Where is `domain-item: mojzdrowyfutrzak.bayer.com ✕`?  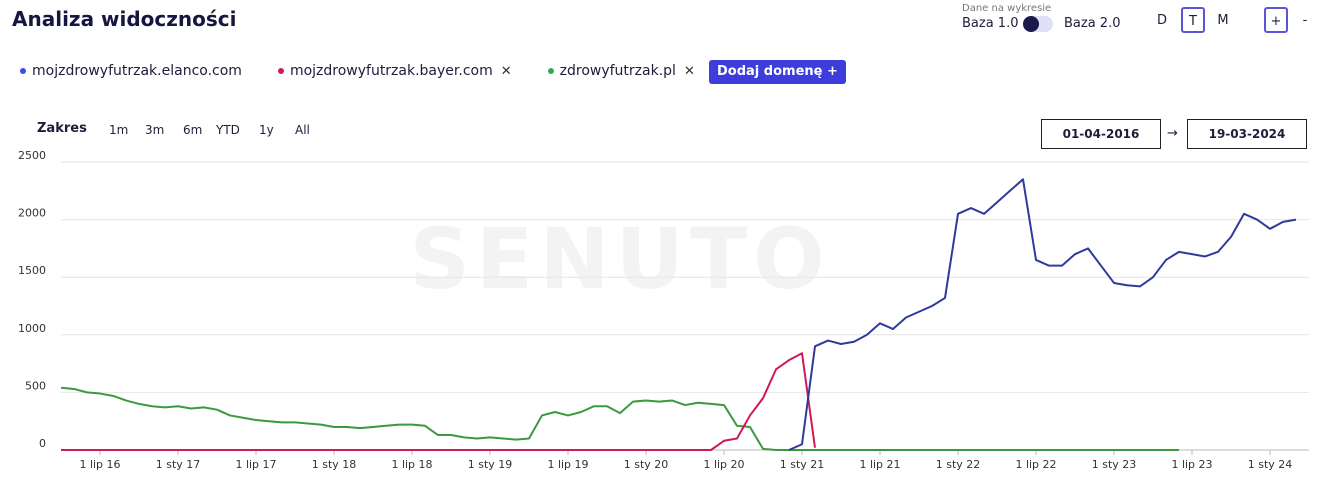
domain-item: mojzdrowyfutrzak.bayer.com ✕ is located at coordinates (394, 71).